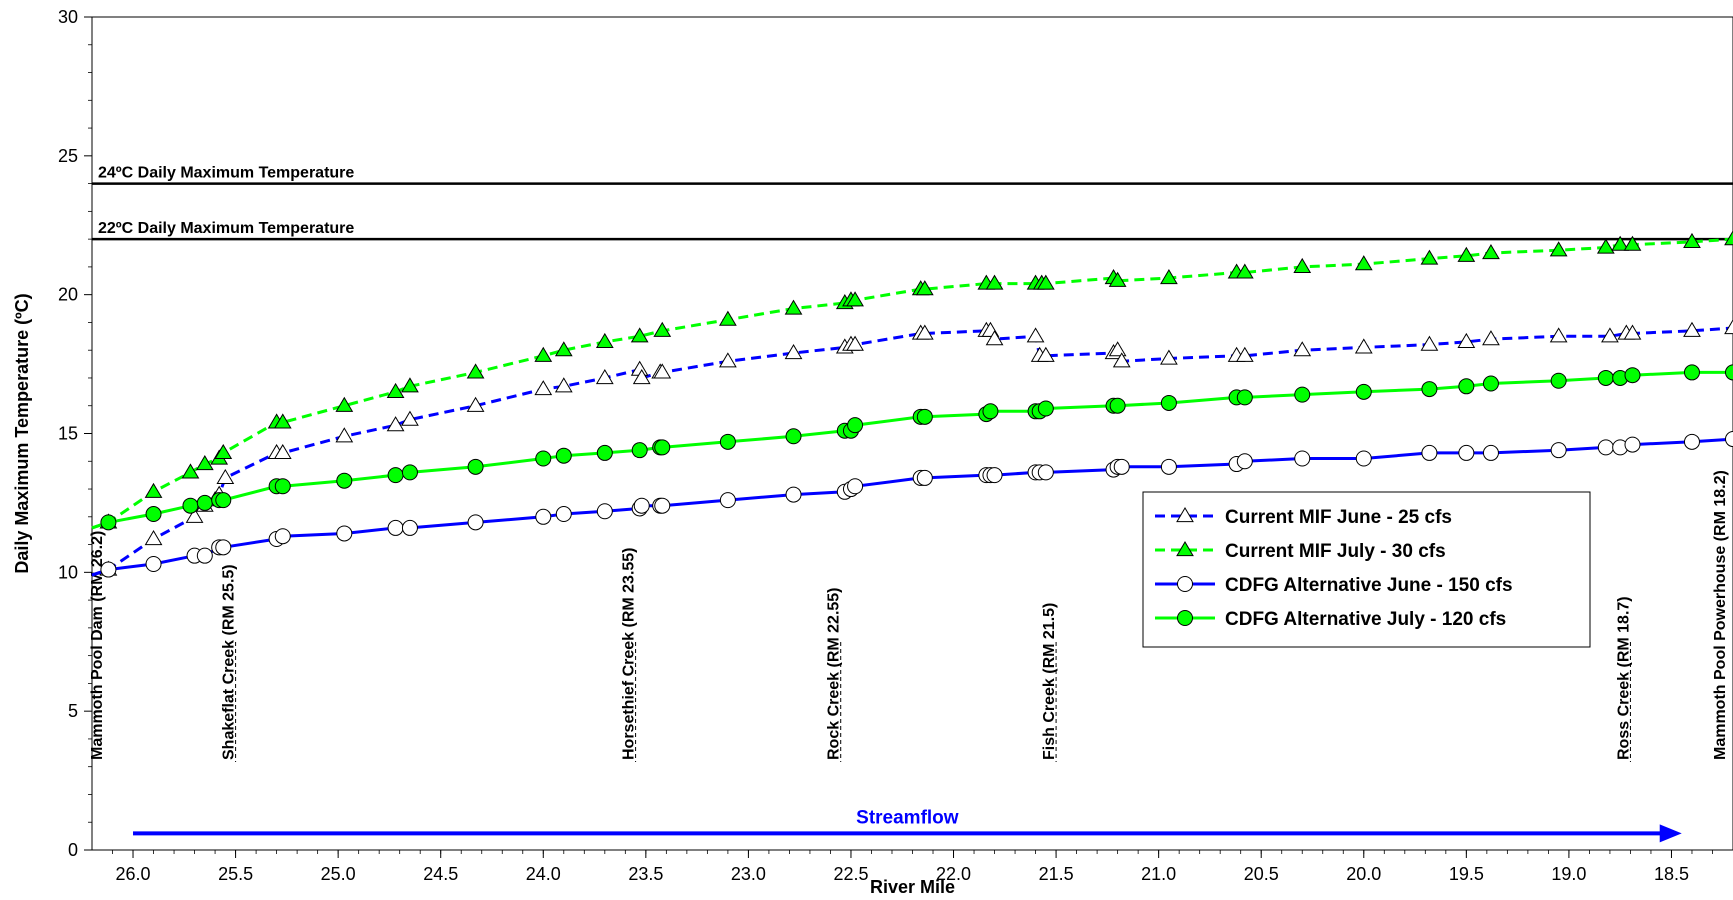  What do you see at coordinates (907, 817) in the screenshot?
I see `streamflow-label: Streamflow` at bounding box center [907, 817].